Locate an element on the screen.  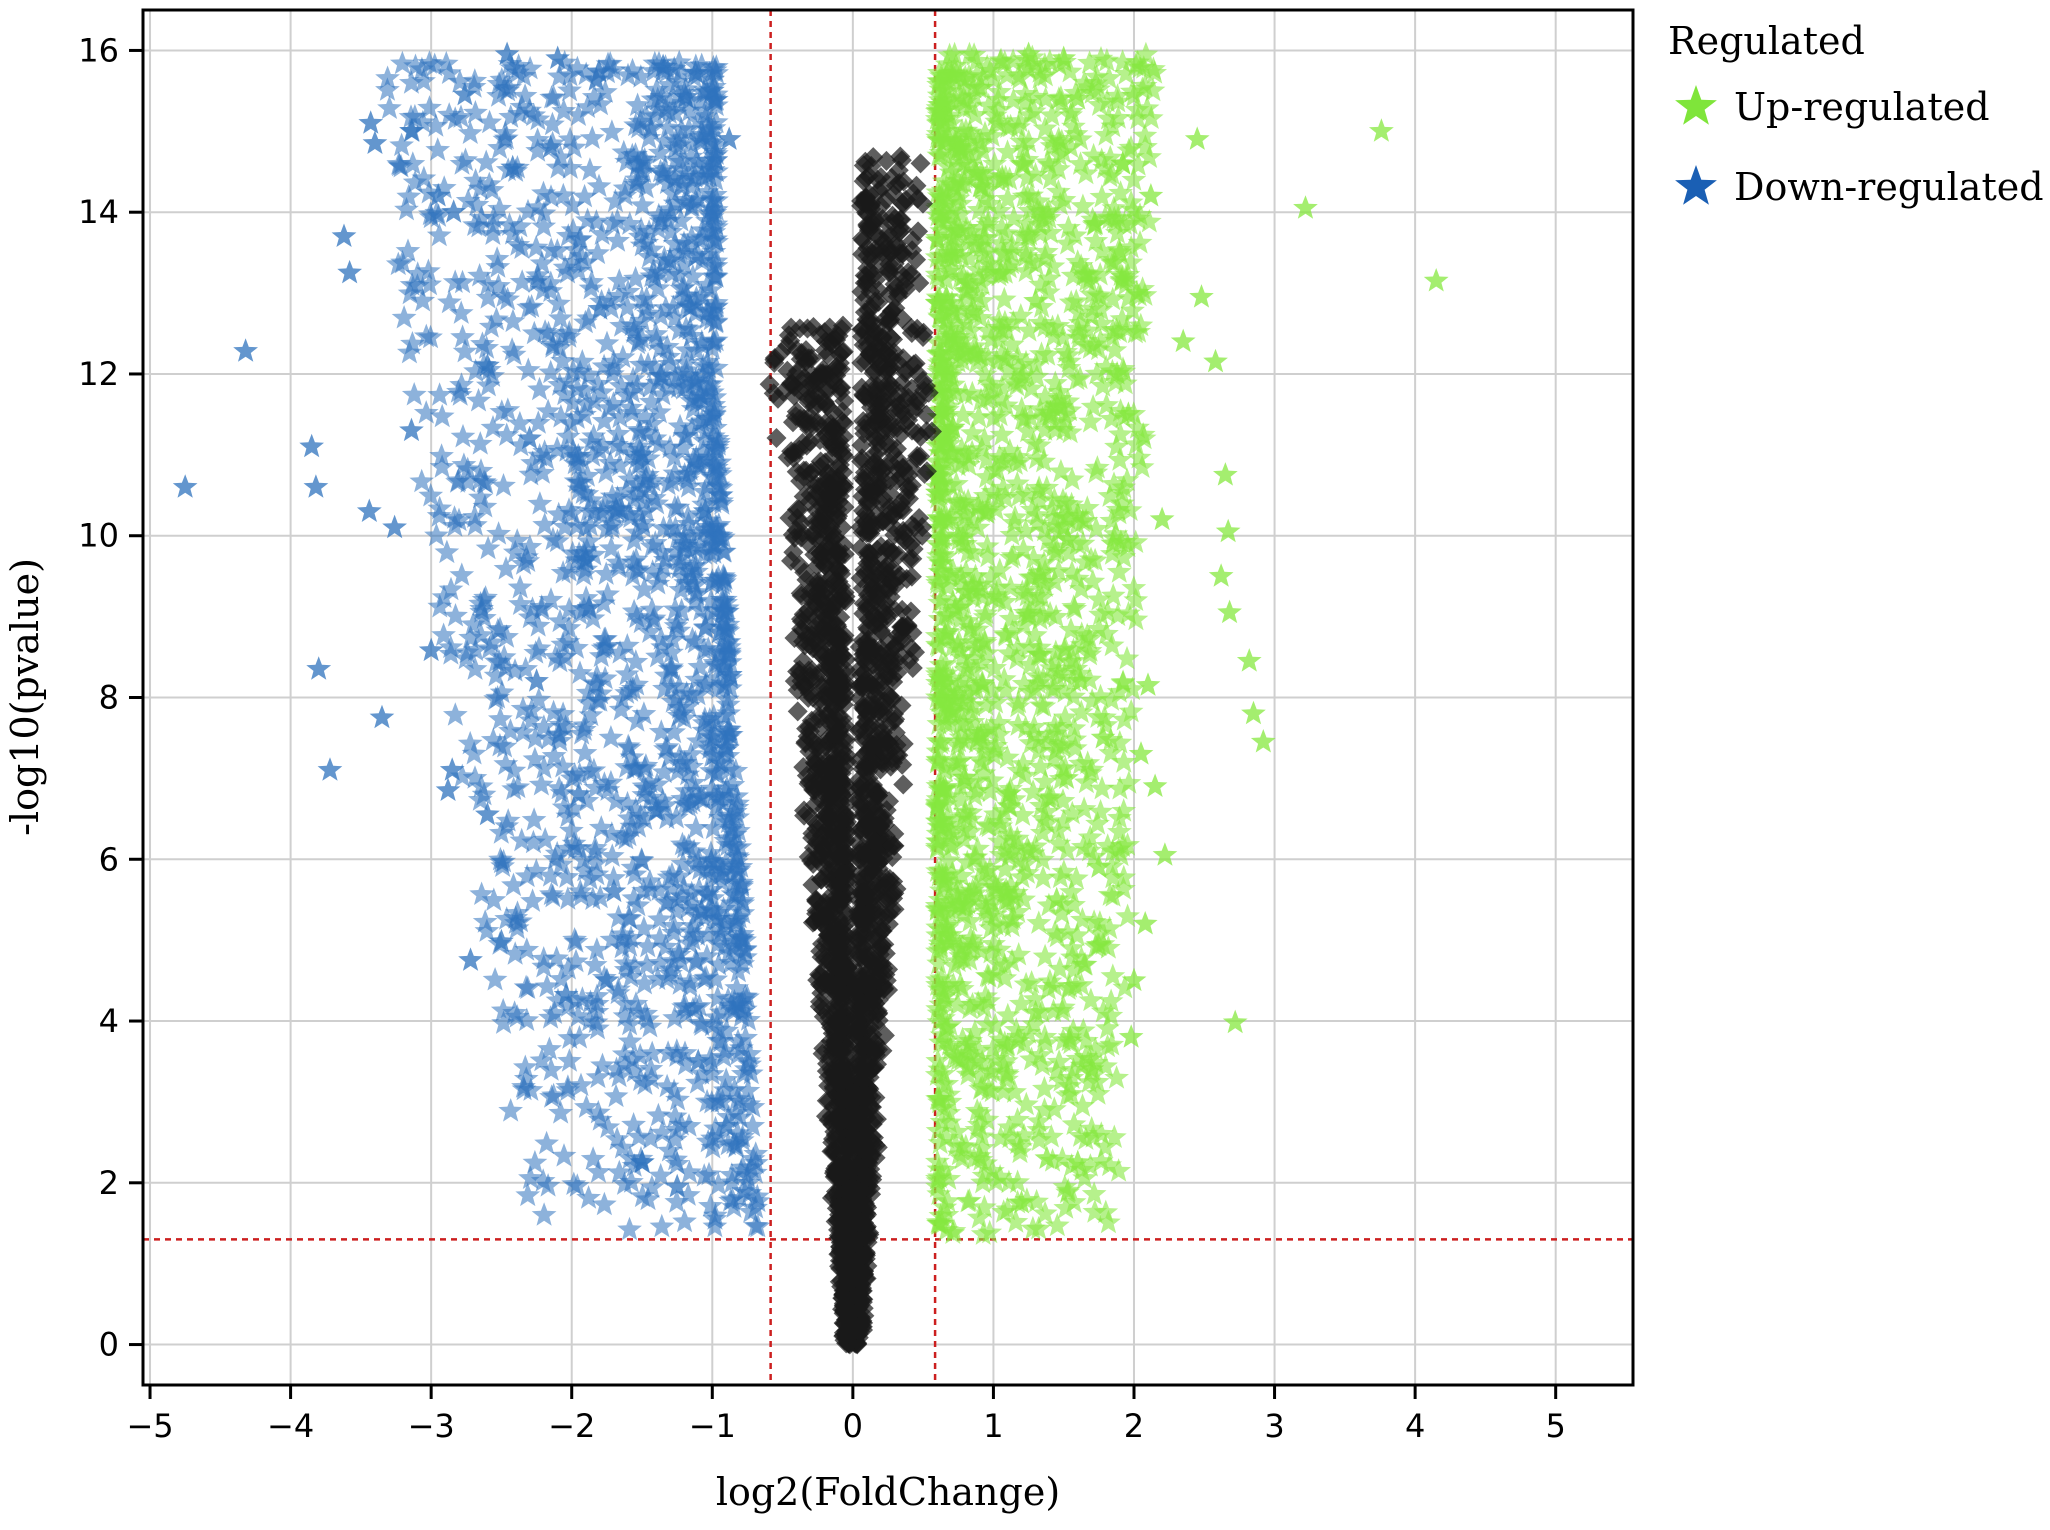
up-regulated-cloud is located at coordinates (1046, 643).